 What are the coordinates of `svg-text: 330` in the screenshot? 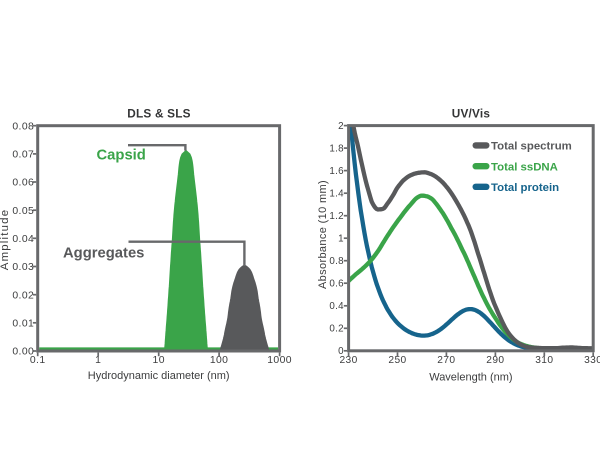 It's located at (592, 360).